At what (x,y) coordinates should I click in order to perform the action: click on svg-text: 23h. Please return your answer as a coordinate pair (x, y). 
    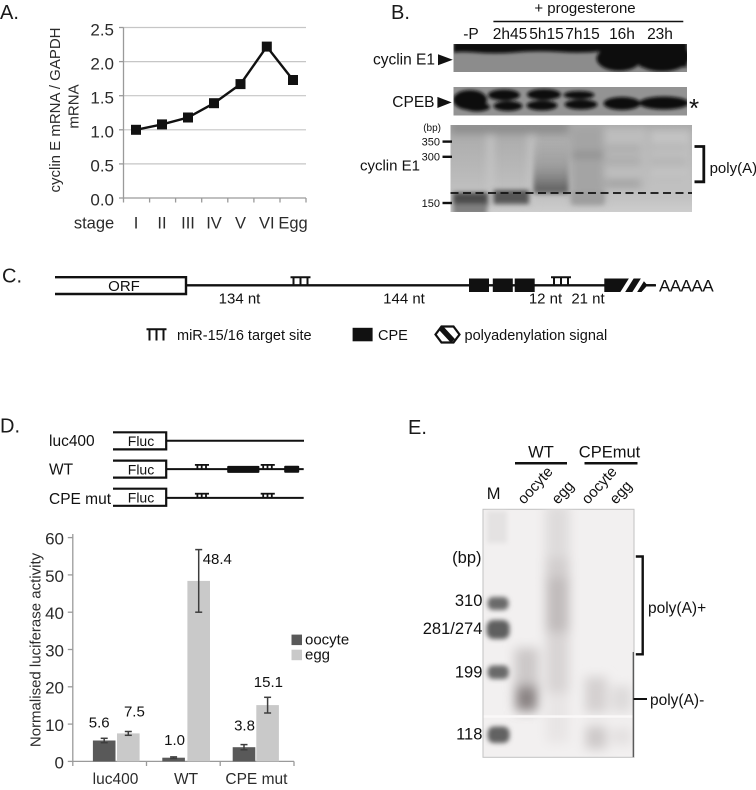
    Looking at the image, I should click on (660, 34).